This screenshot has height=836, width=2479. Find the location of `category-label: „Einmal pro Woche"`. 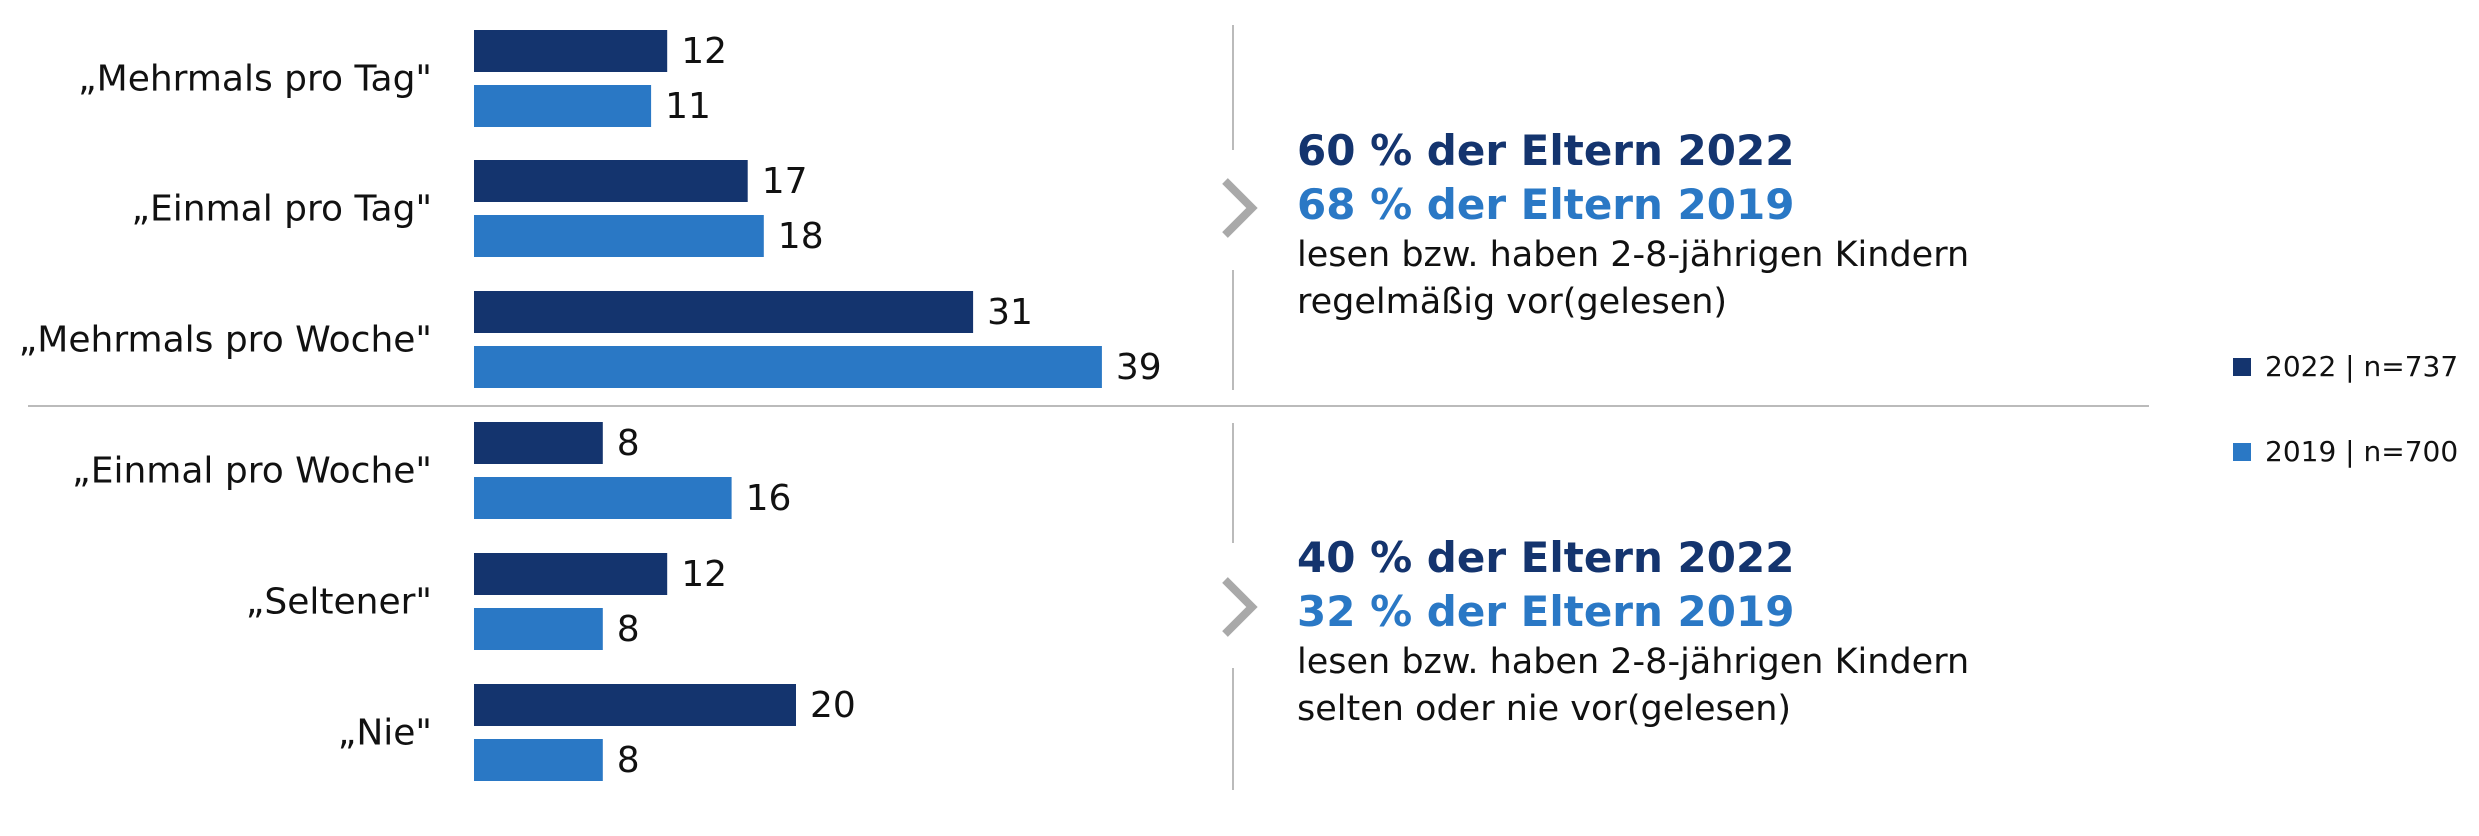

category-label: „Einmal pro Woche" is located at coordinates (252, 471).